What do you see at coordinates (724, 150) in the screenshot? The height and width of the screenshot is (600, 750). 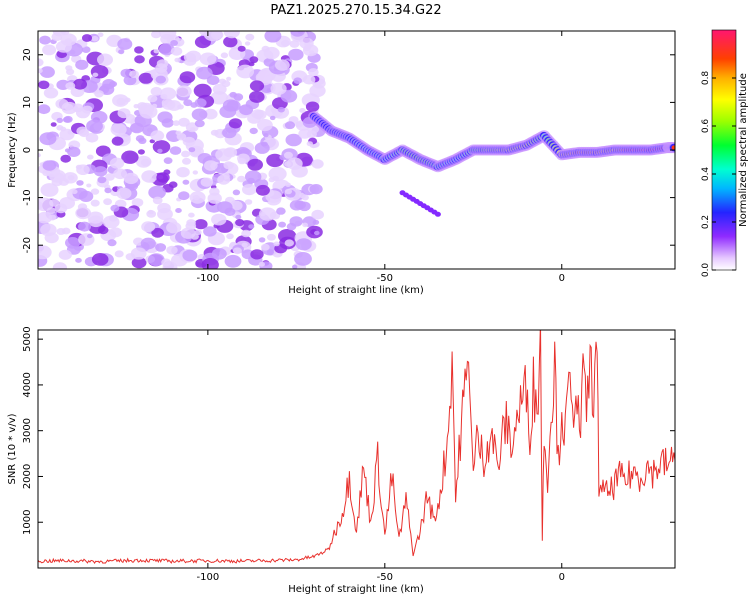 I see `colorbar-gradient` at bounding box center [724, 150].